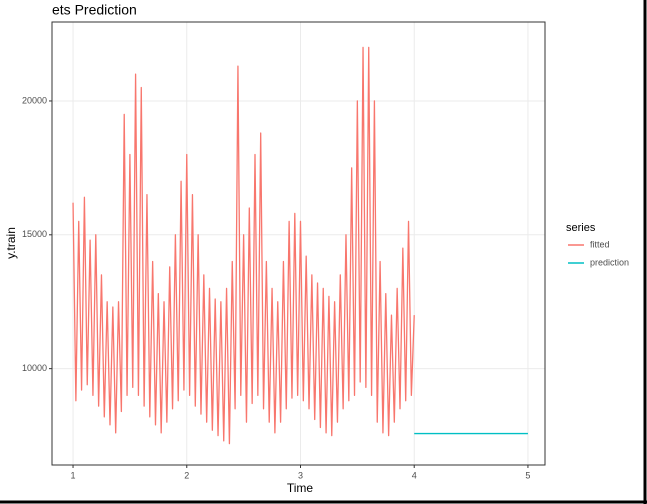 Image resolution: width=647 pixels, height=504 pixels. Describe the element at coordinates (300, 475) in the screenshot. I see `x-tick-label: 3` at that location.